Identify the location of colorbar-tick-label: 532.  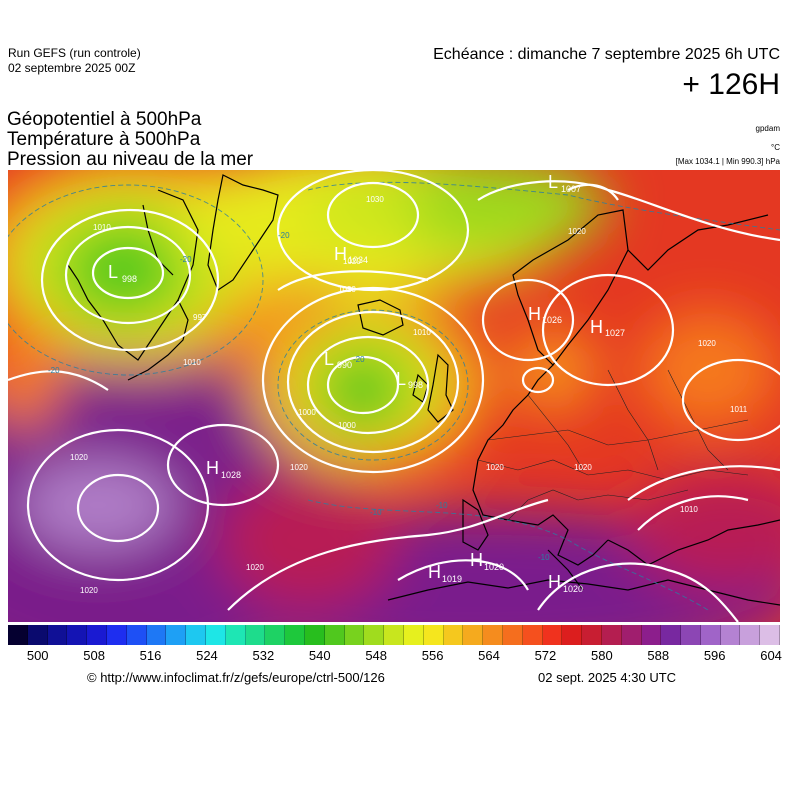
(263, 655).